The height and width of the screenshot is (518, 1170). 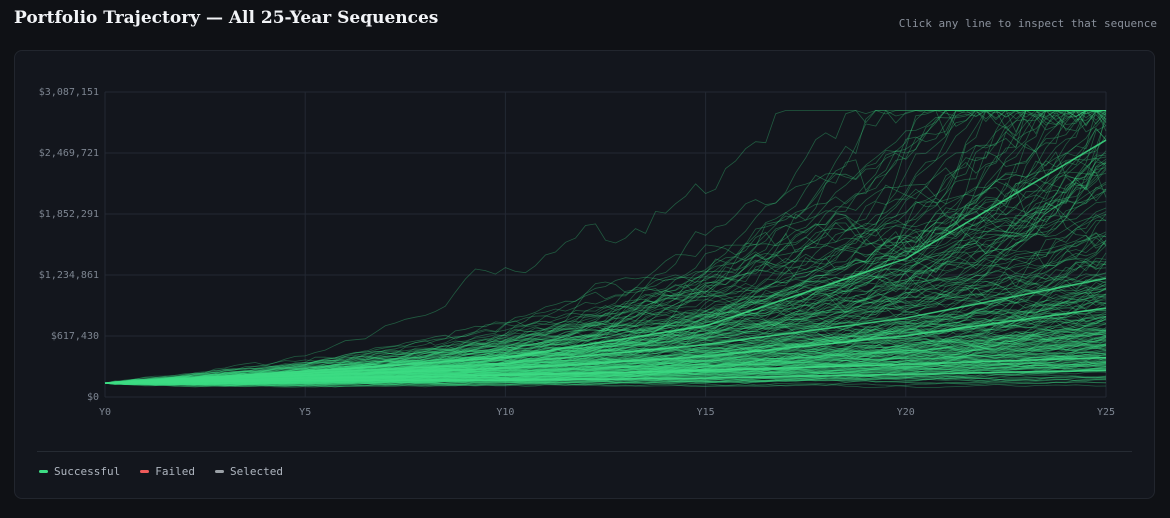 I want to click on y-tick-label: $2,469,721, so click(x=69, y=153).